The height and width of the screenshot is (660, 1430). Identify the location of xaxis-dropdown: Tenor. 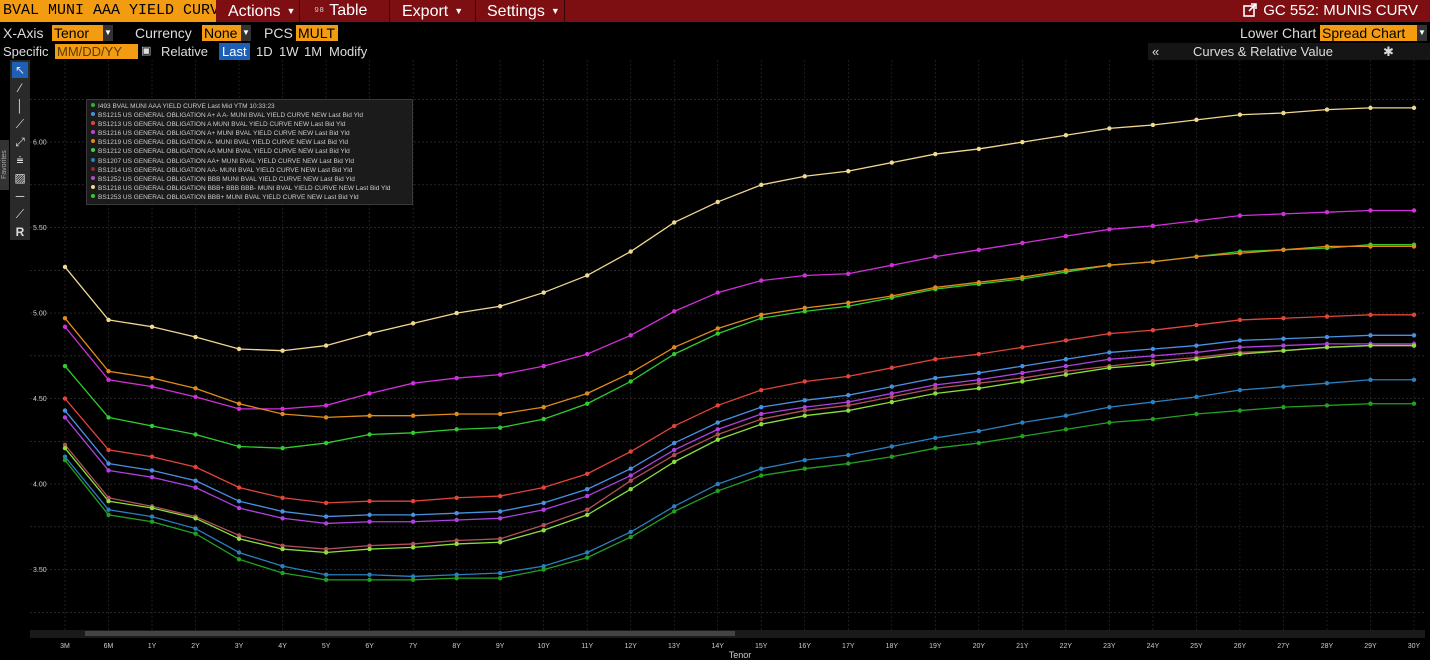
(82, 33).